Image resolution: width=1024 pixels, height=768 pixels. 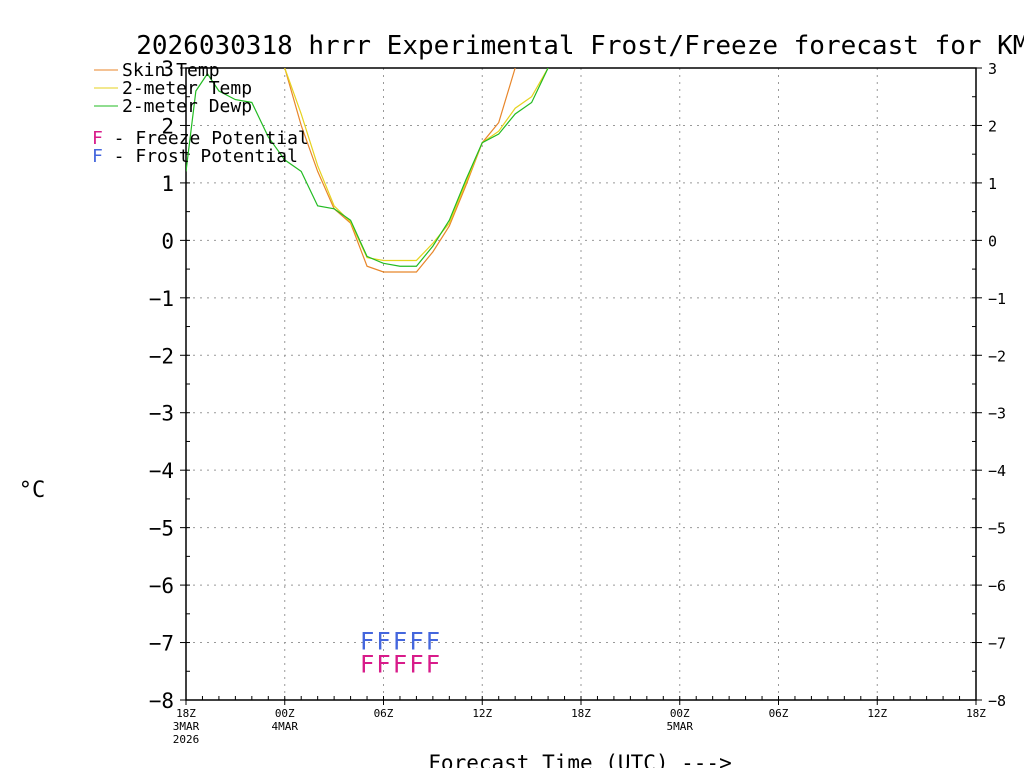 I want to click on x-tick-date: 5MAR, so click(x=680, y=726).